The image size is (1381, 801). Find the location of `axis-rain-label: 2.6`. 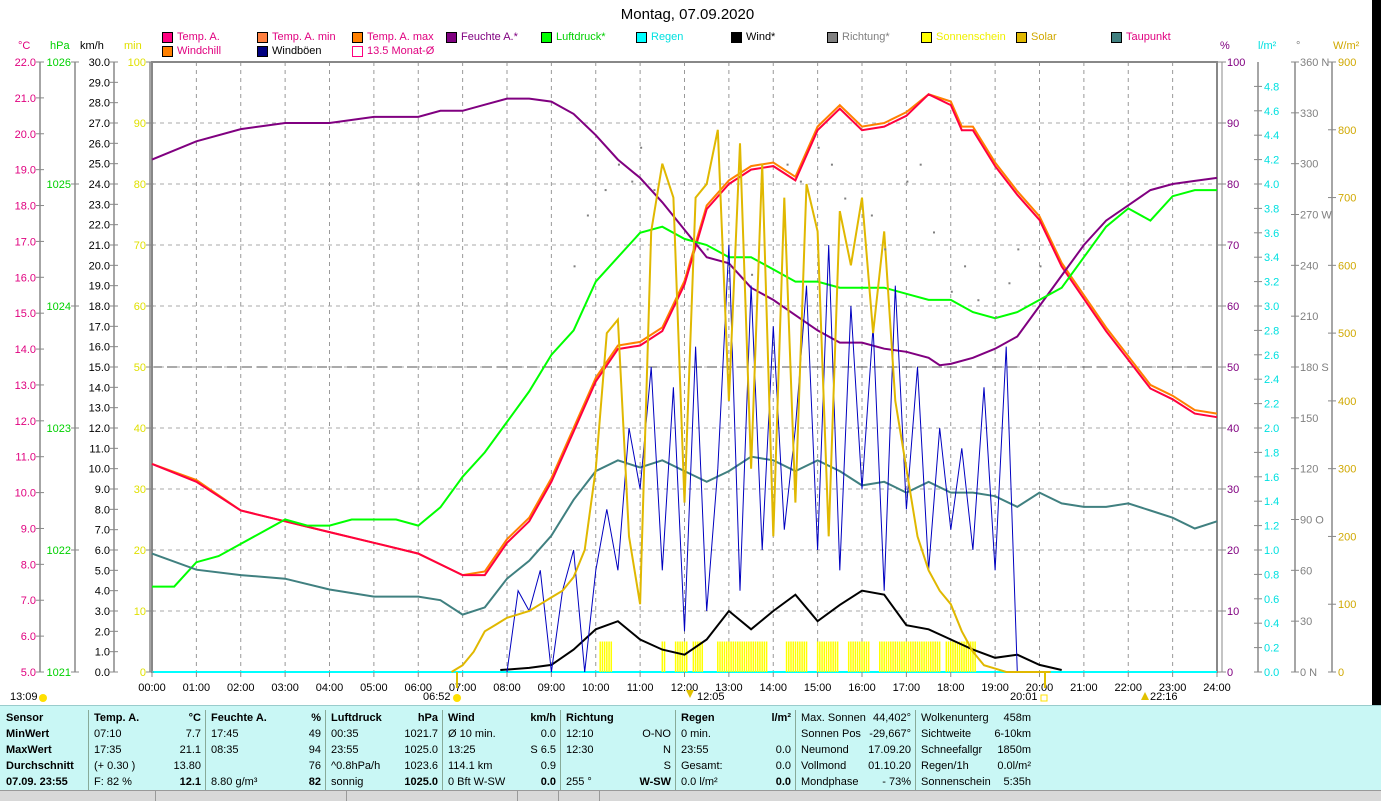

axis-rain-label: 2.6 is located at coordinates (1271, 356).